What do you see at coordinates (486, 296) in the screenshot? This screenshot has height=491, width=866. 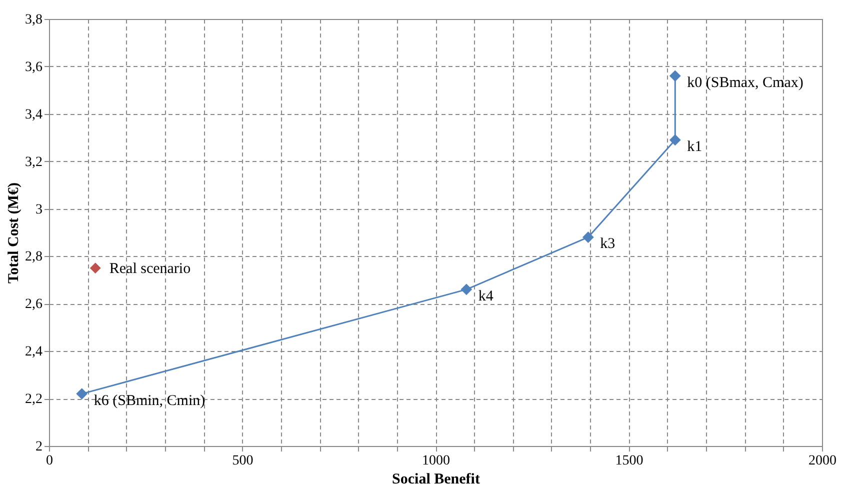 I see `annotation: k4` at bounding box center [486, 296].